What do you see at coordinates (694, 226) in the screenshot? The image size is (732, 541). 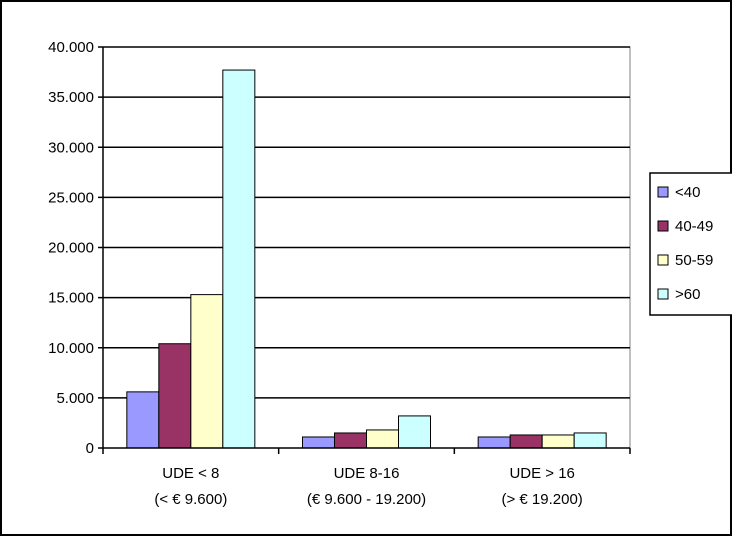 I see `legend-label-1: 40-49` at bounding box center [694, 226].